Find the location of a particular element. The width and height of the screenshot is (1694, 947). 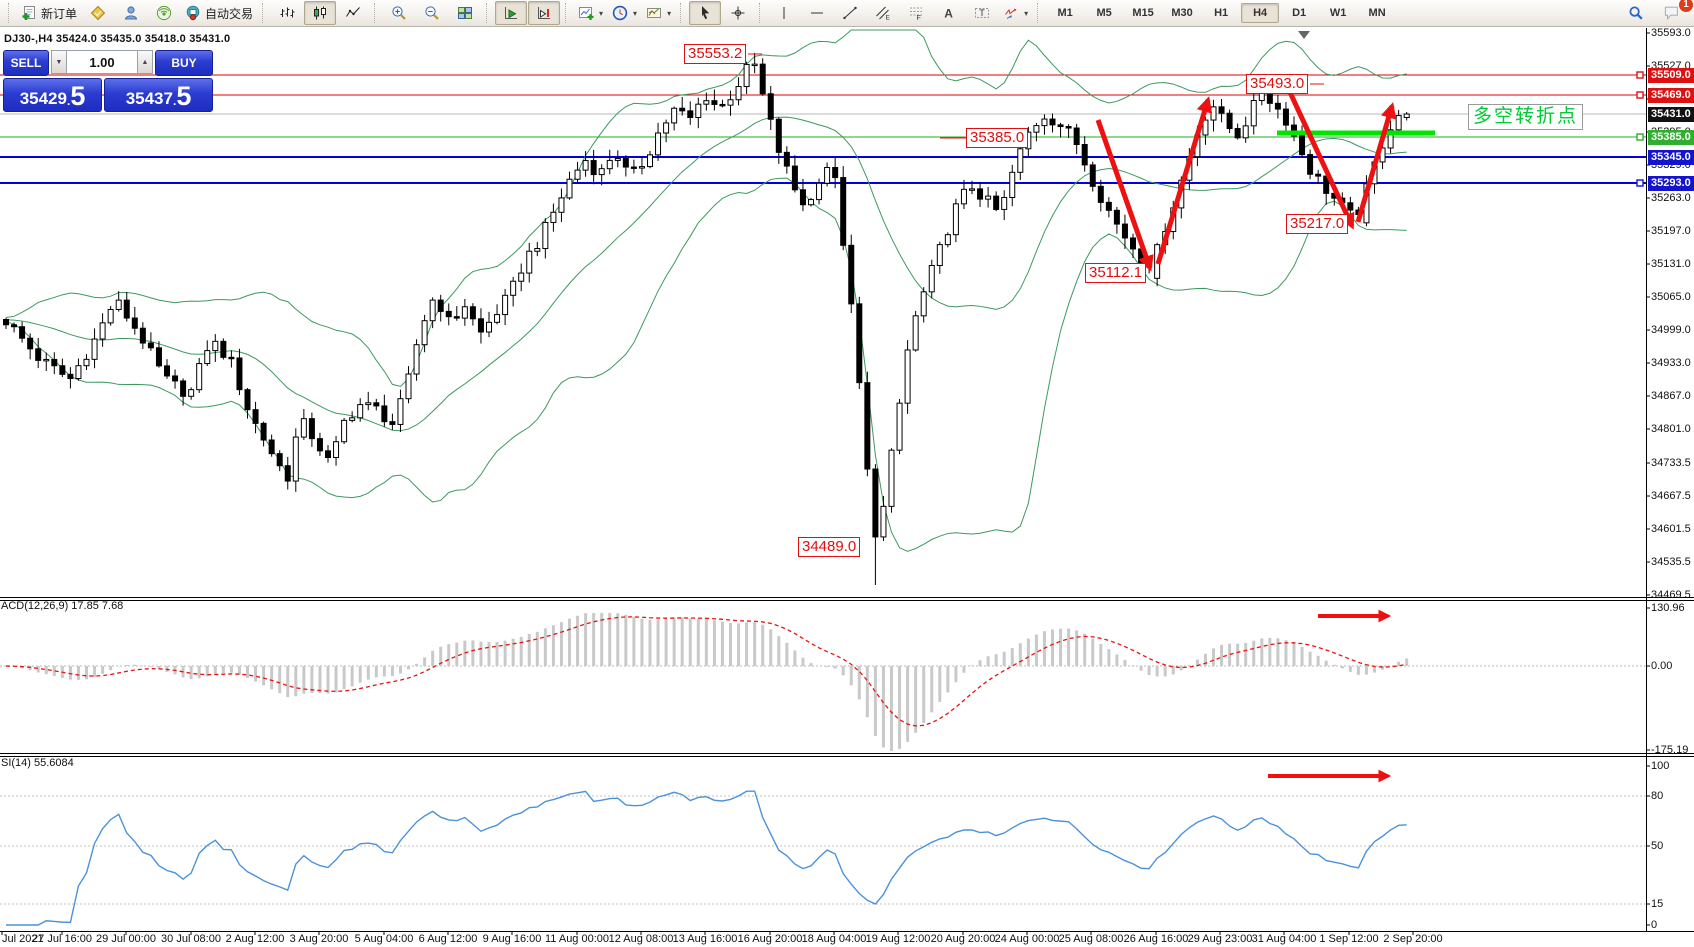

chat-button: 1 is located at coordinates (1674, 12).